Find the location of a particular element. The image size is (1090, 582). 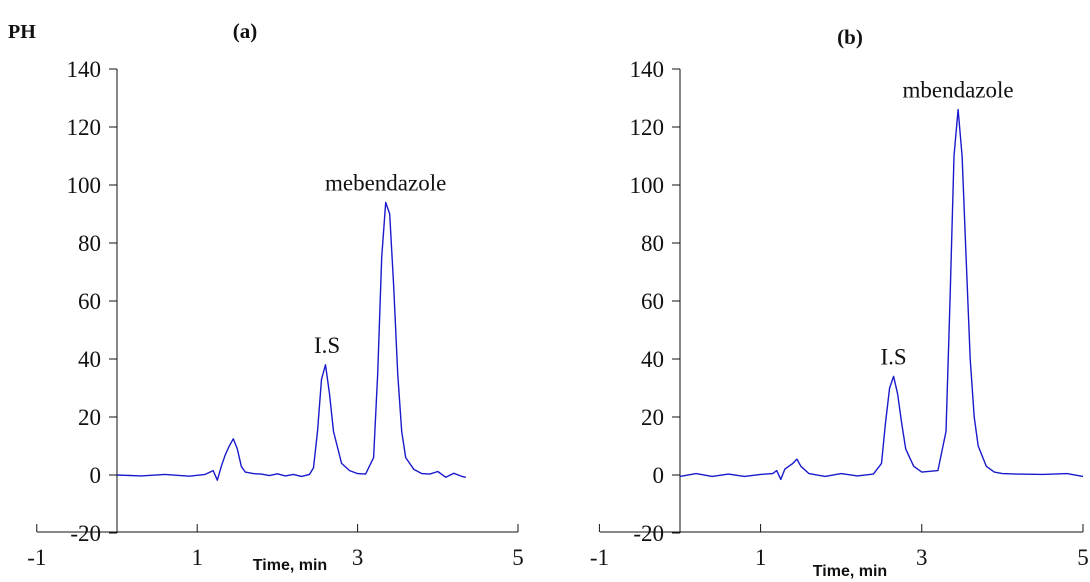

peak-annotation: mebendazole is located at coordinates (385, 182).